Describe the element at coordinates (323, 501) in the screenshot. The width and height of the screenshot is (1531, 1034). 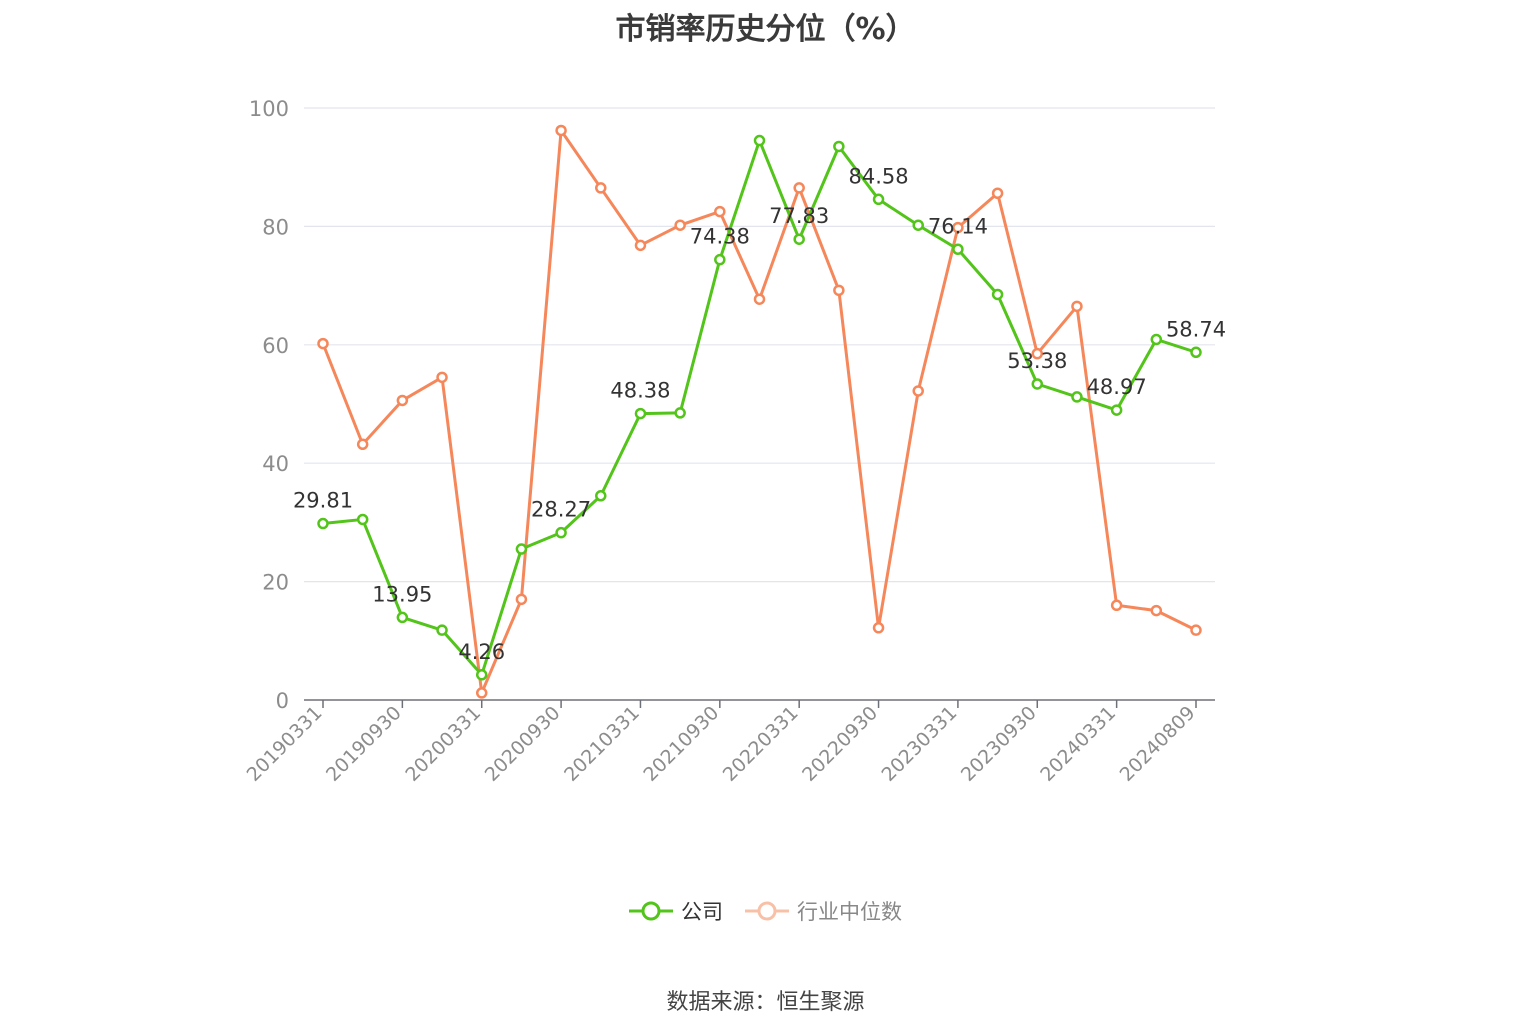
I see `data-label: 29.81` at that location.